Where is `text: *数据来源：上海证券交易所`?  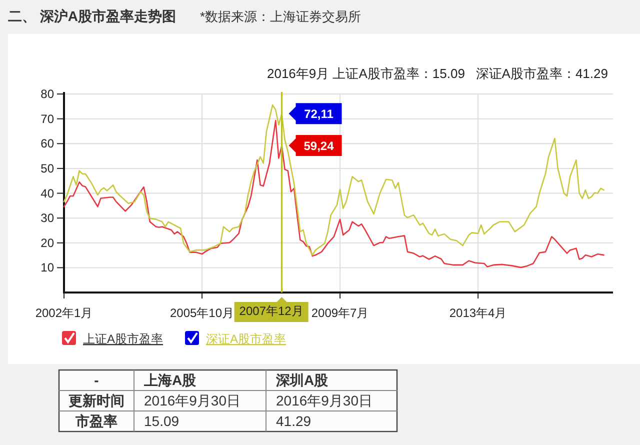 text: *数据来源：上海证券交易所 is located at coordinates (281, 16).